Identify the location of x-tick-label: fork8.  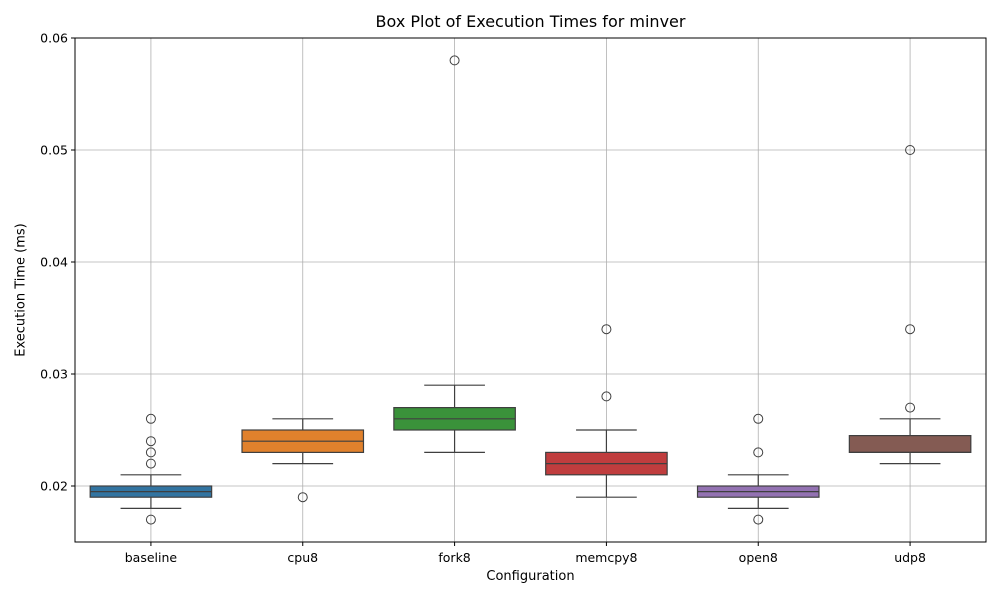
(454, 557).